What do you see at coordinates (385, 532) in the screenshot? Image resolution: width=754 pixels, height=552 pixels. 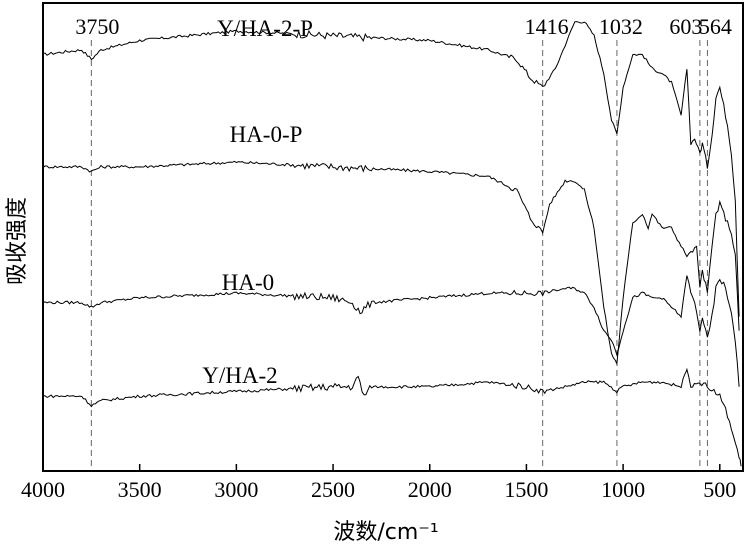 I see `x-axis-title: 波数/cm⁻¹` at bounding box center [385, 532].